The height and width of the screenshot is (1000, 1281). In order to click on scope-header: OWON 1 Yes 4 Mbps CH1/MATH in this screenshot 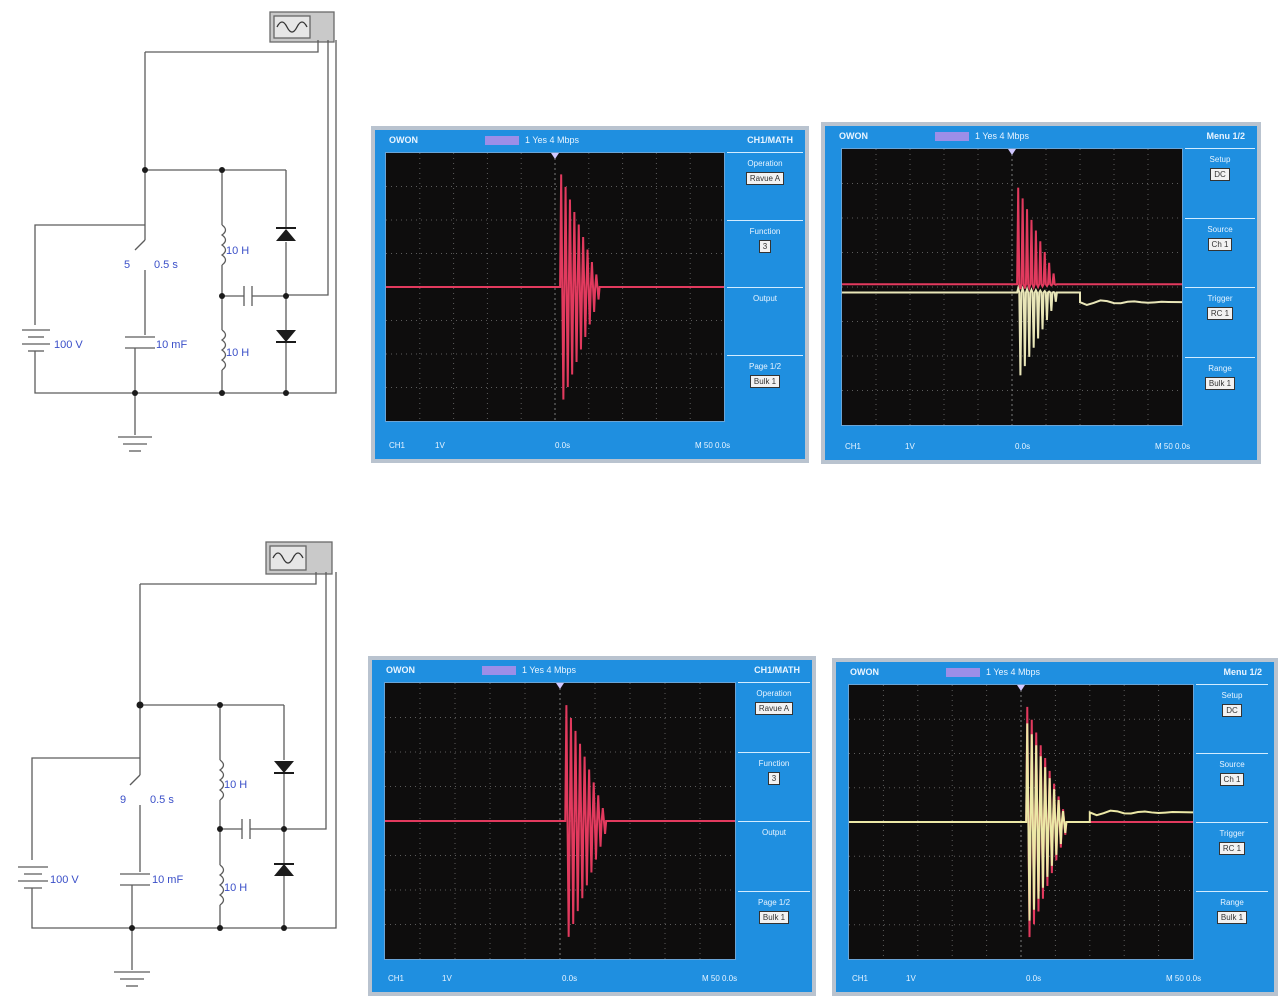, I will do `click(592, 671)`.